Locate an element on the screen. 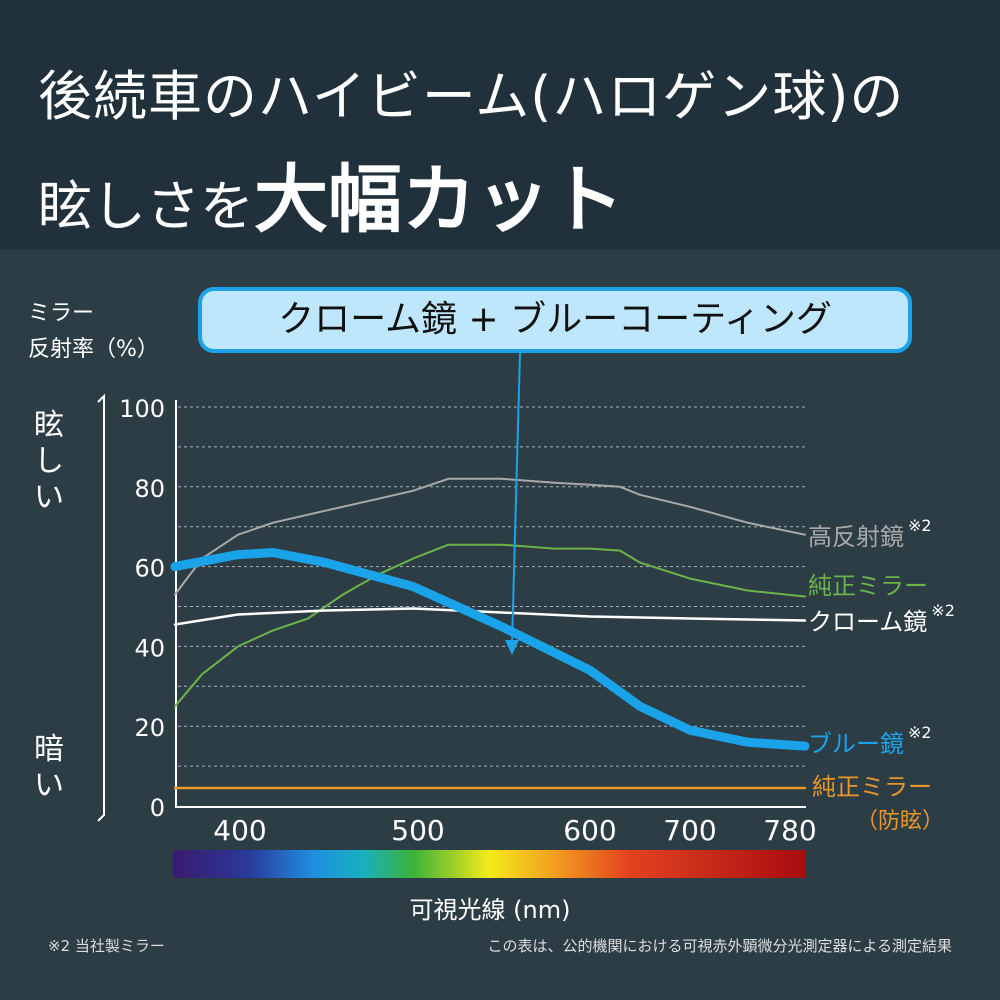 The height and width of the screenshot is (1000, 1000). title-line1: 後続車のハイビーム(ハロゲン球)の is located at coordinates (471, 96).